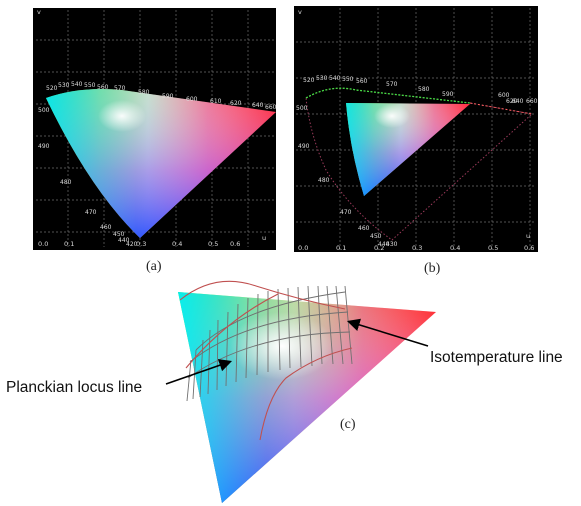 This screenshot has width=581, height=506. What do you see at coordinates (528, 236) in the screenshot?
I see `panel-b-x-axis-name: u` at bounding box center [528, 236].